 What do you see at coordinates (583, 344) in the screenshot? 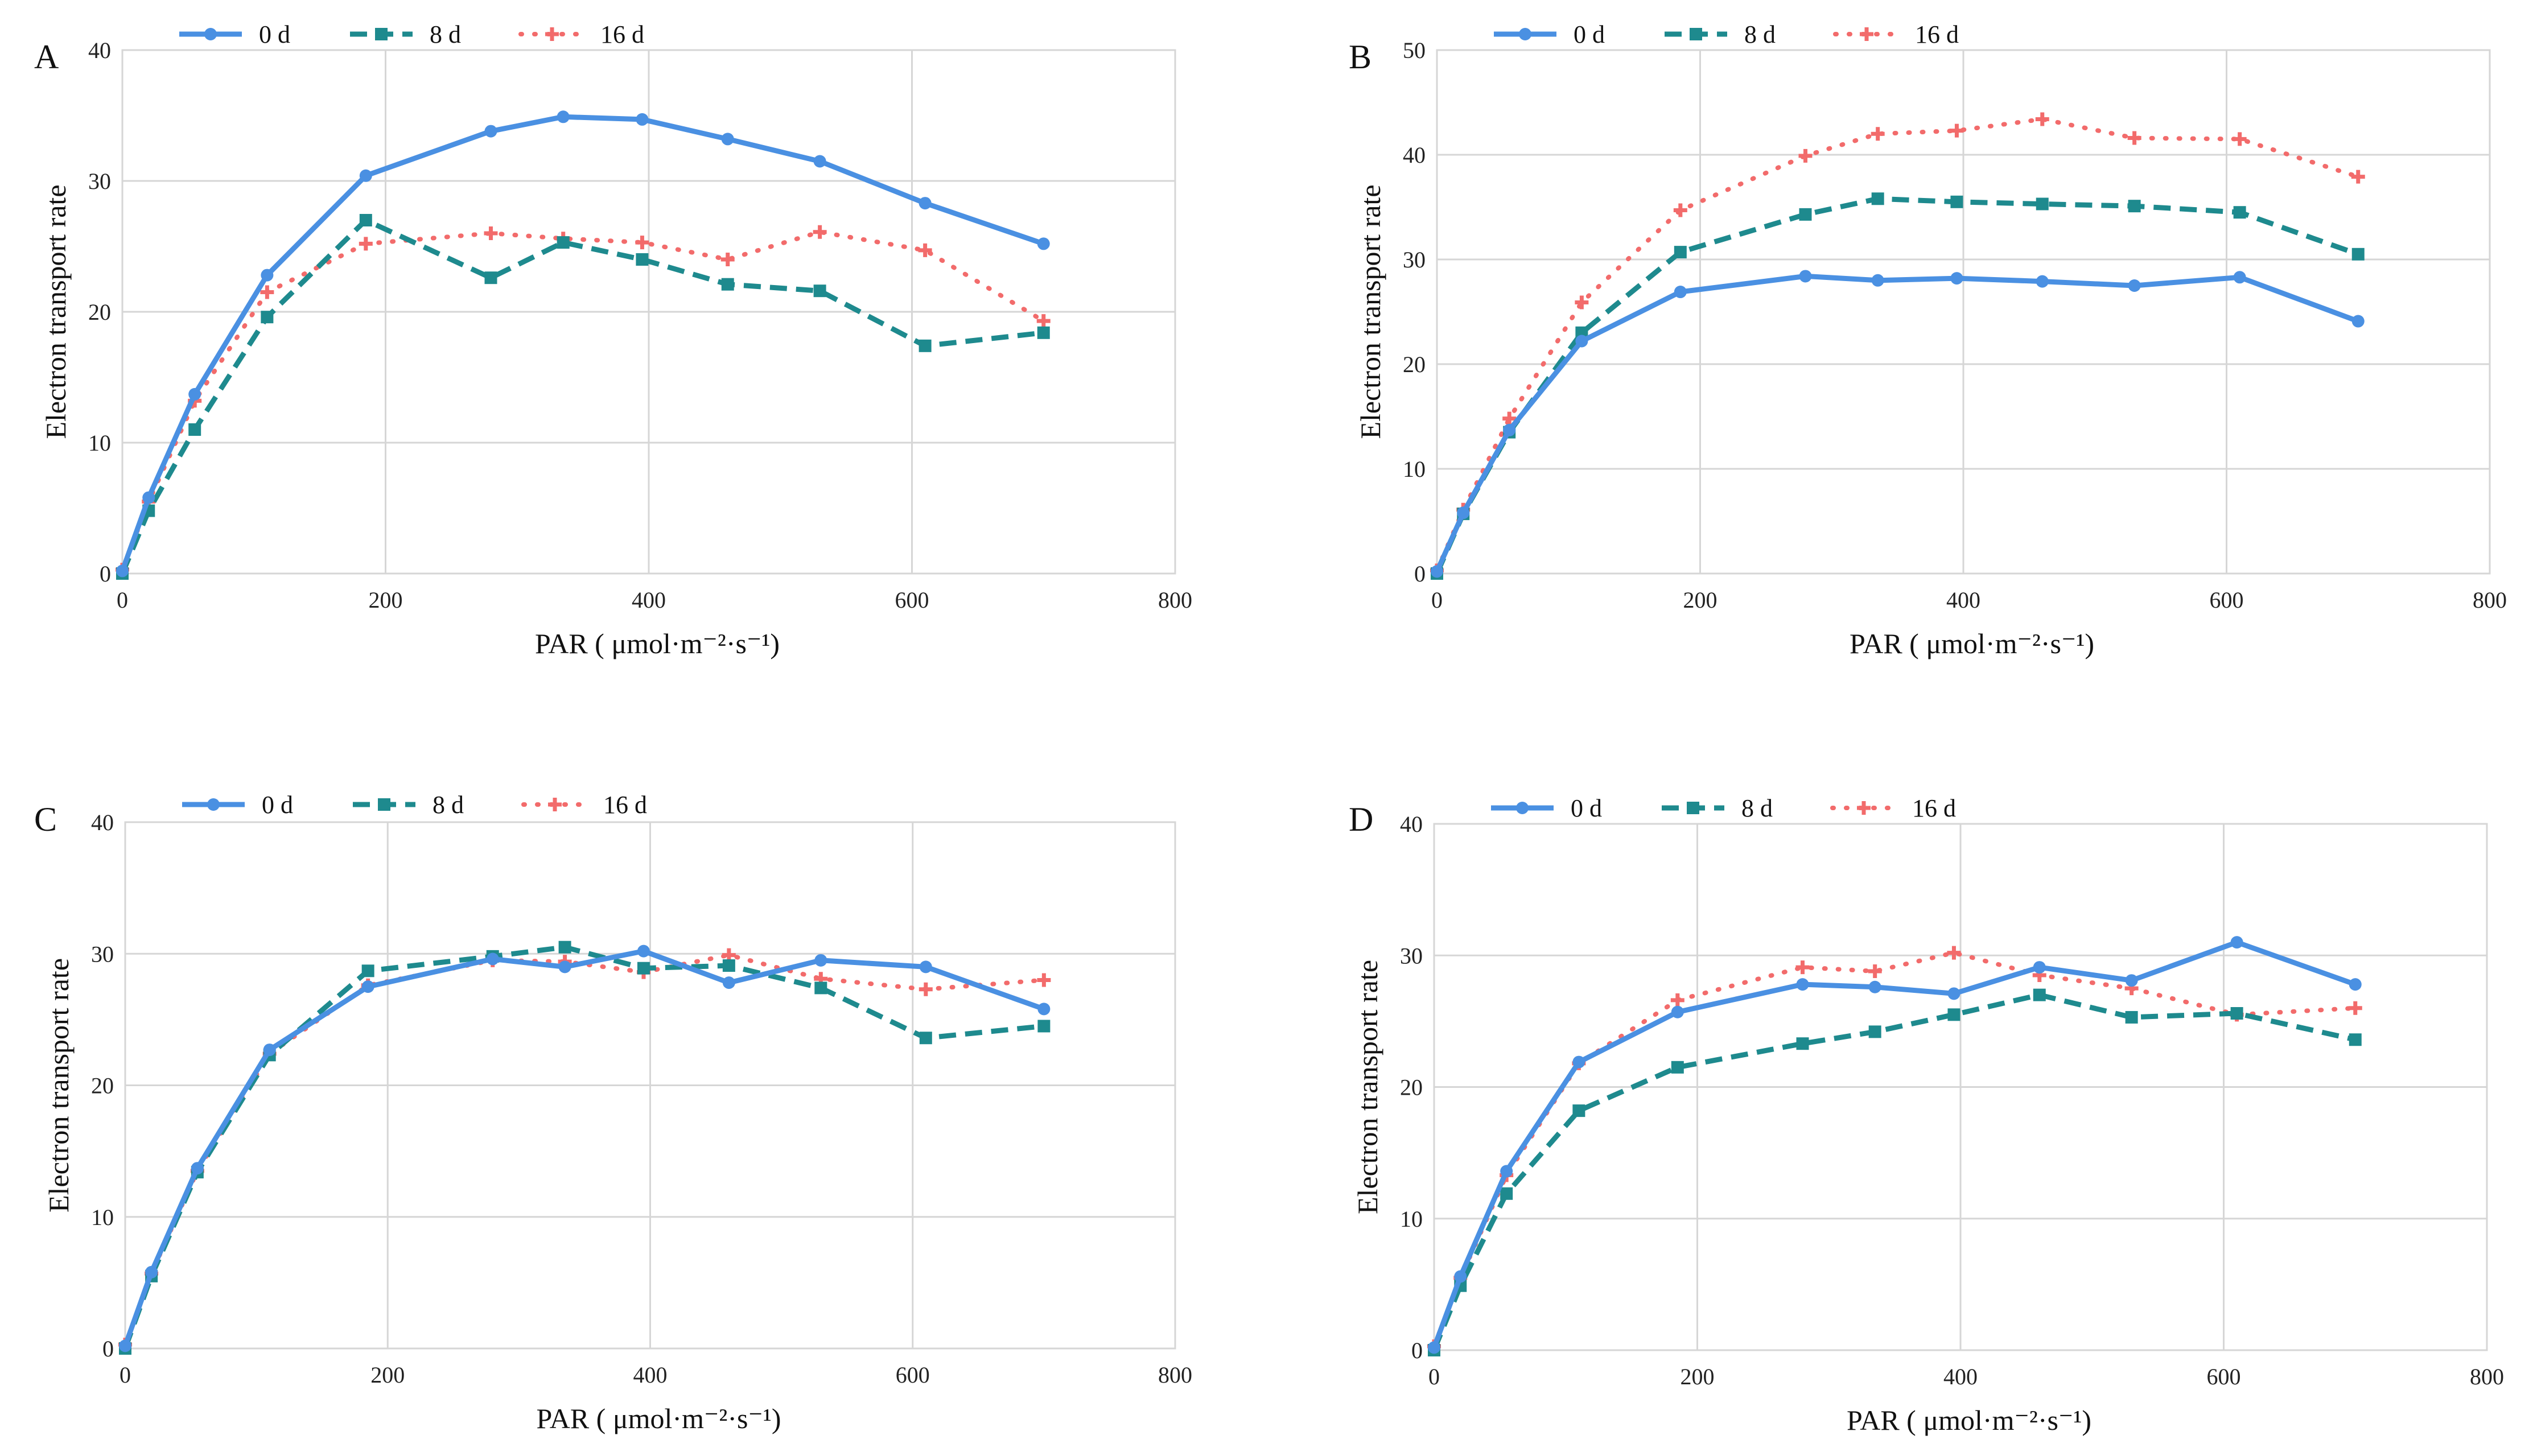
I see `panel-a-series-0d-line` at bounding box center [583, 344].